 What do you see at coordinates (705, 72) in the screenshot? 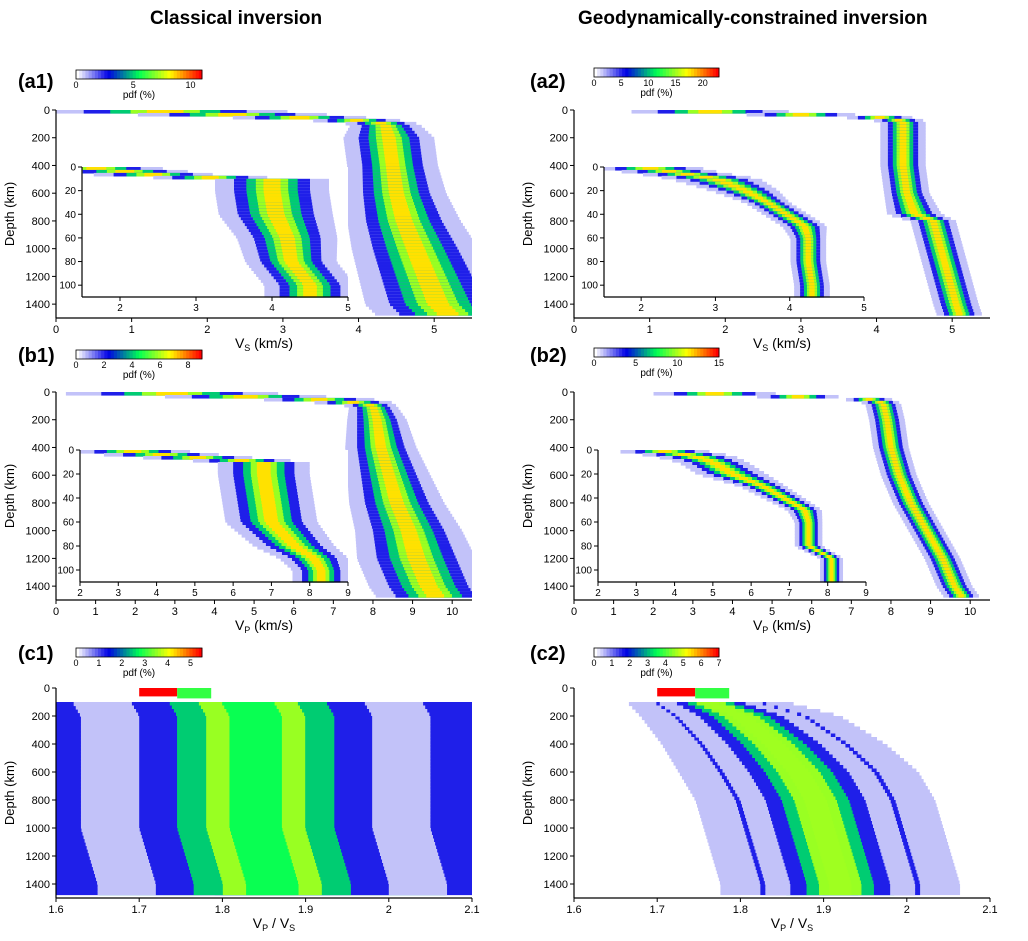
I see `a2-colorbar-cell` at bounding box center [705, 72].